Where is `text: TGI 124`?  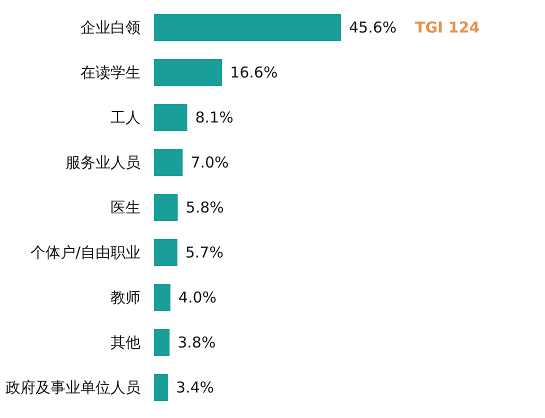 text: TGI 124 is located at coordinates (447, 27).